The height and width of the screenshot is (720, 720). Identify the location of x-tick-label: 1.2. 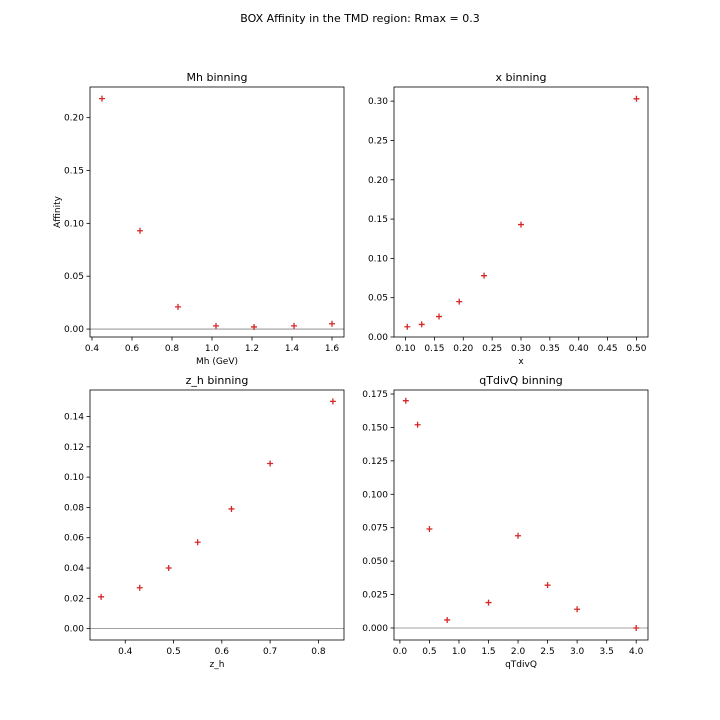
(252, 349).